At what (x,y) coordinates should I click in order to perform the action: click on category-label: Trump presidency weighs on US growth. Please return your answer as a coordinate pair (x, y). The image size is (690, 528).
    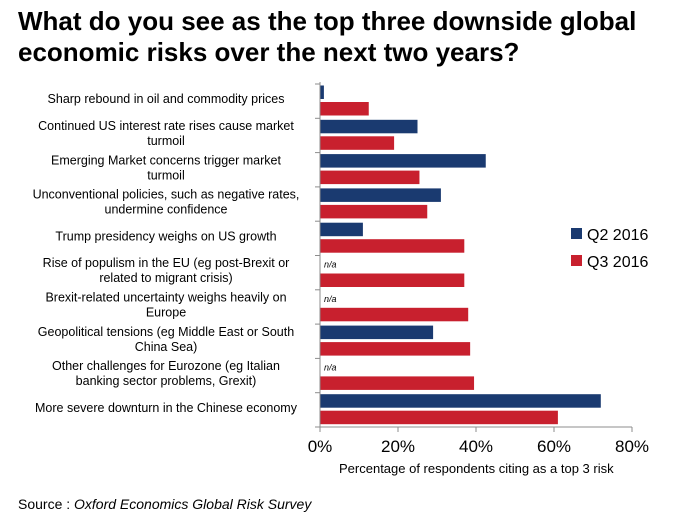
    Looking at the image, I should click on (165, 236).